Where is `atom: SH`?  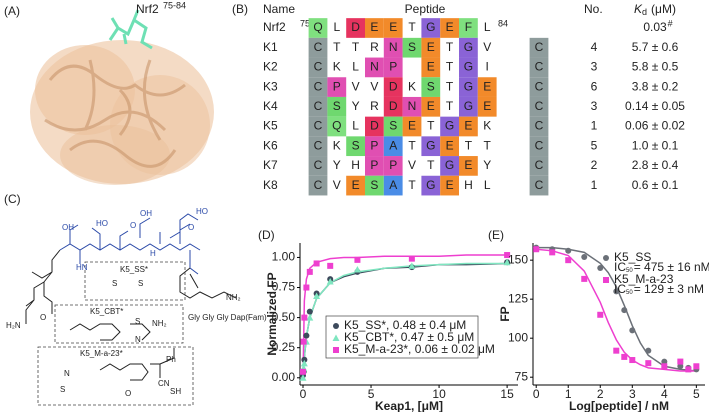
atom: SH is located at coordinates (175, 391).